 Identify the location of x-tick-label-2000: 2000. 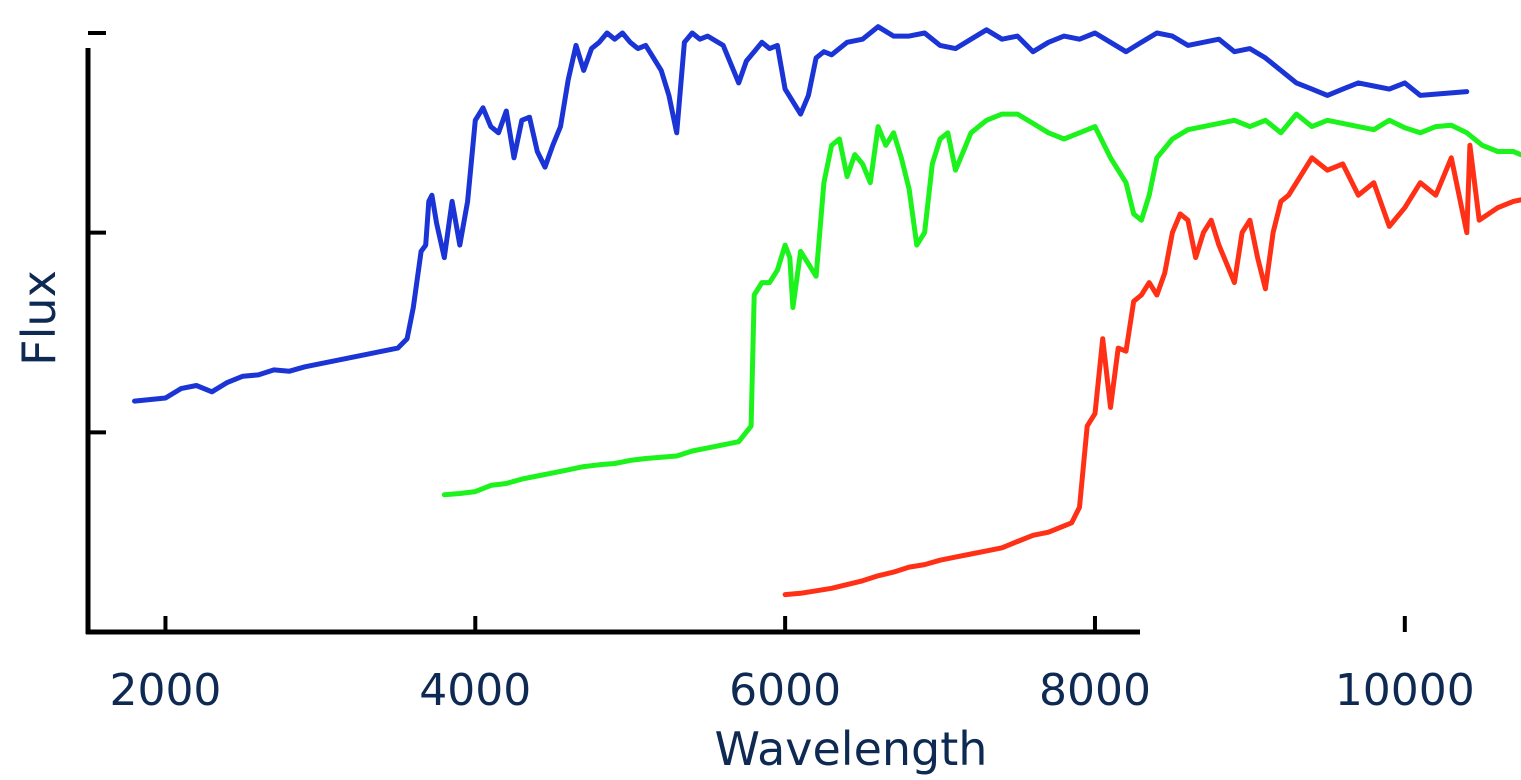
(165, 690).